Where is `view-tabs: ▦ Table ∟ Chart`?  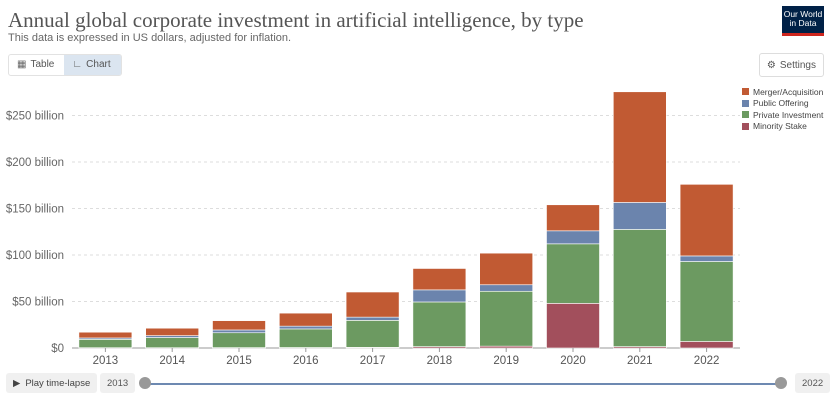 view-tabs: ▦ Table ∟ Chart is located at coordinates (65, 65).